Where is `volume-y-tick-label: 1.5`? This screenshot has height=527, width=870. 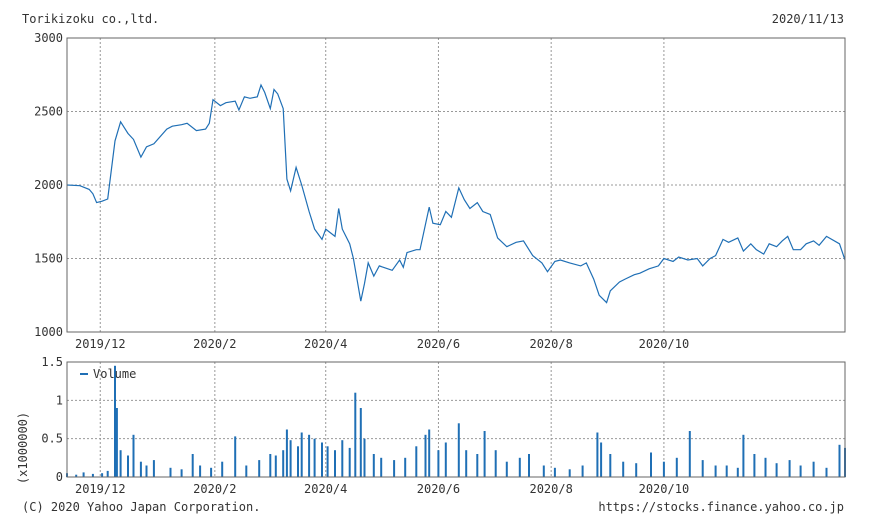 volume-y-tick-label: 1.5 is located at coordinates (52, 362).